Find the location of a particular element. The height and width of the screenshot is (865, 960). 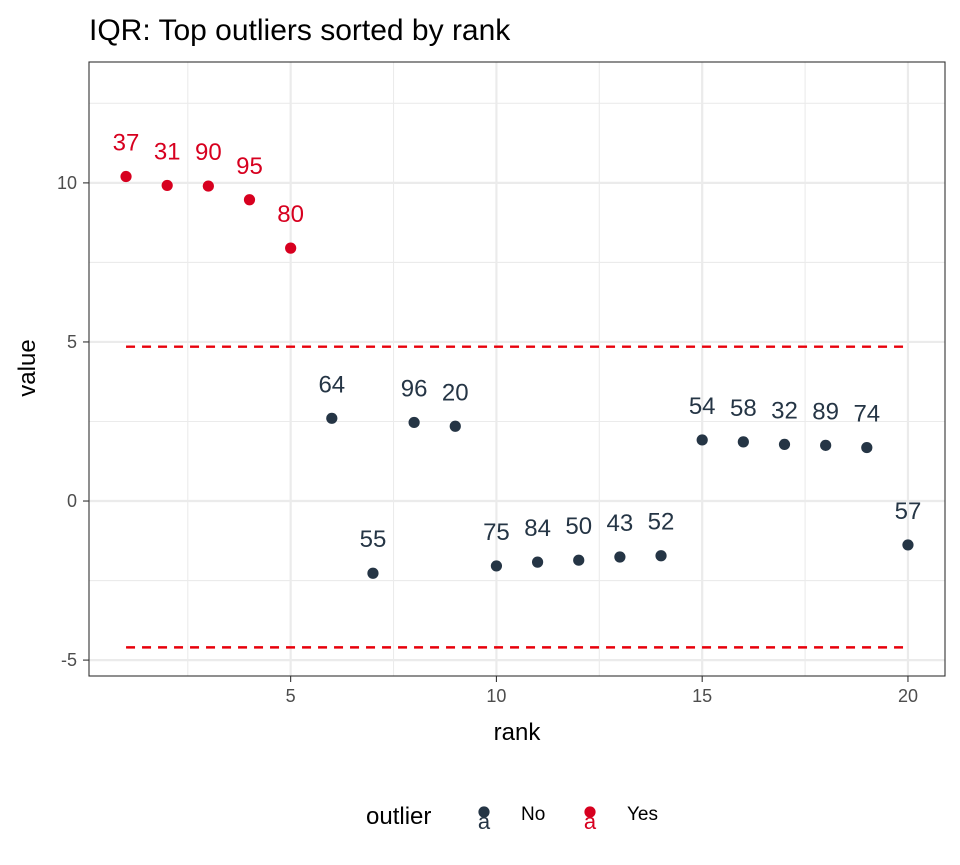

y-tick-label: 0 is located at coordinates (72, 501).